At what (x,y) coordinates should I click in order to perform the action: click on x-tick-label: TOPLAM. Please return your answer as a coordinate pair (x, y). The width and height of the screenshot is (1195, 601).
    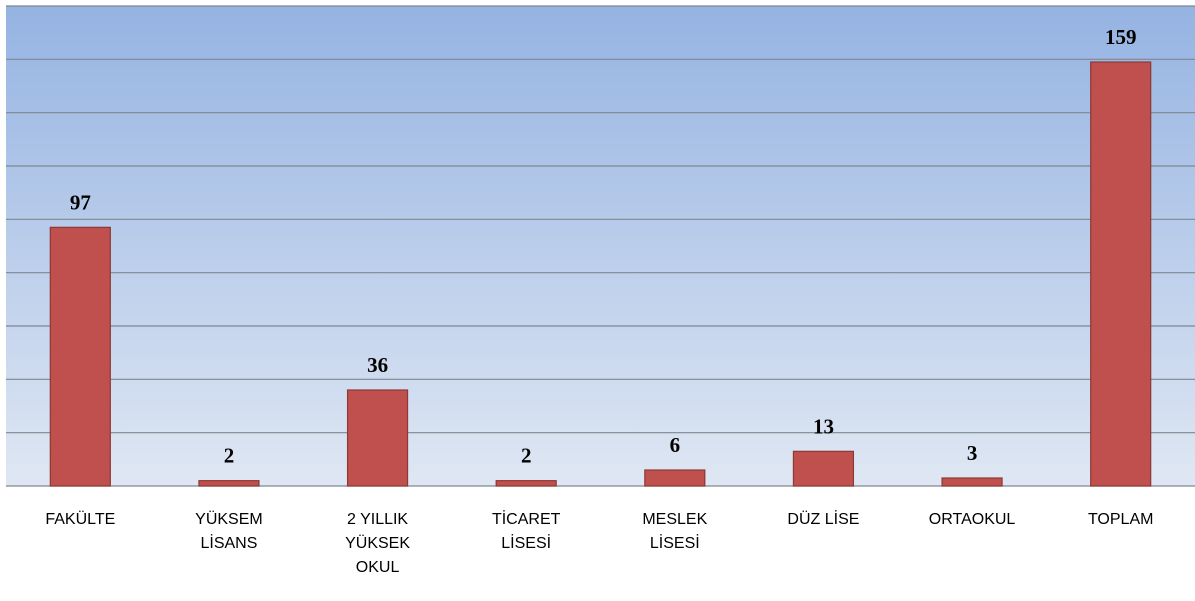
    Looking at the image, I should click on (1120, 519).